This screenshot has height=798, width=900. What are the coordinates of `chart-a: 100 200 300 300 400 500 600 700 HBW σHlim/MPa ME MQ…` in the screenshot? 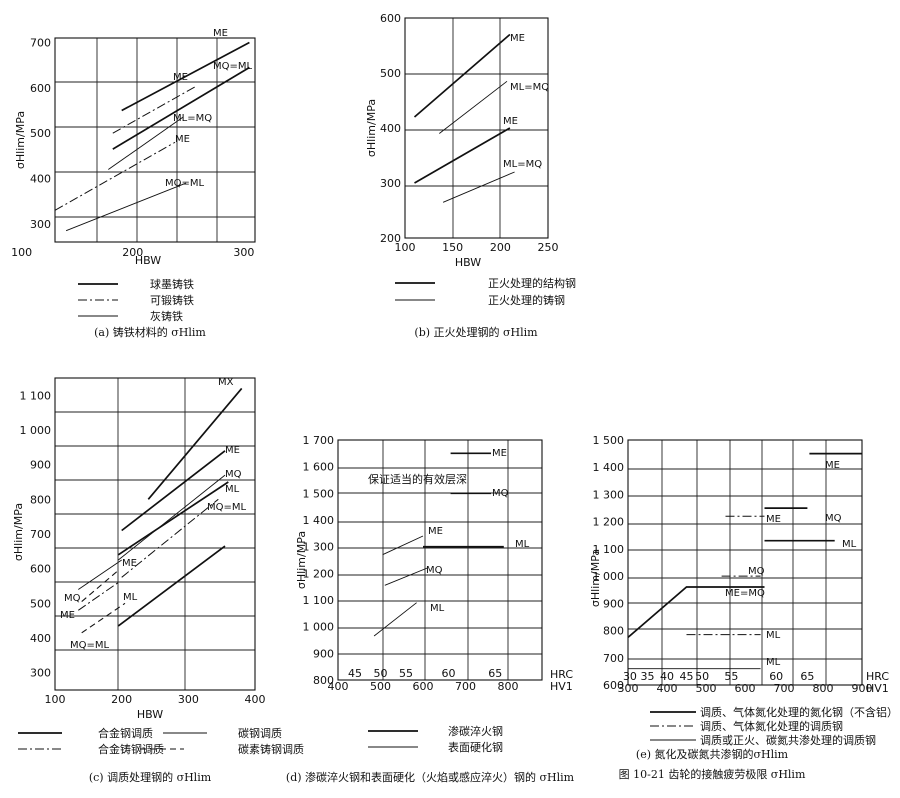 It's located at (133, 183).